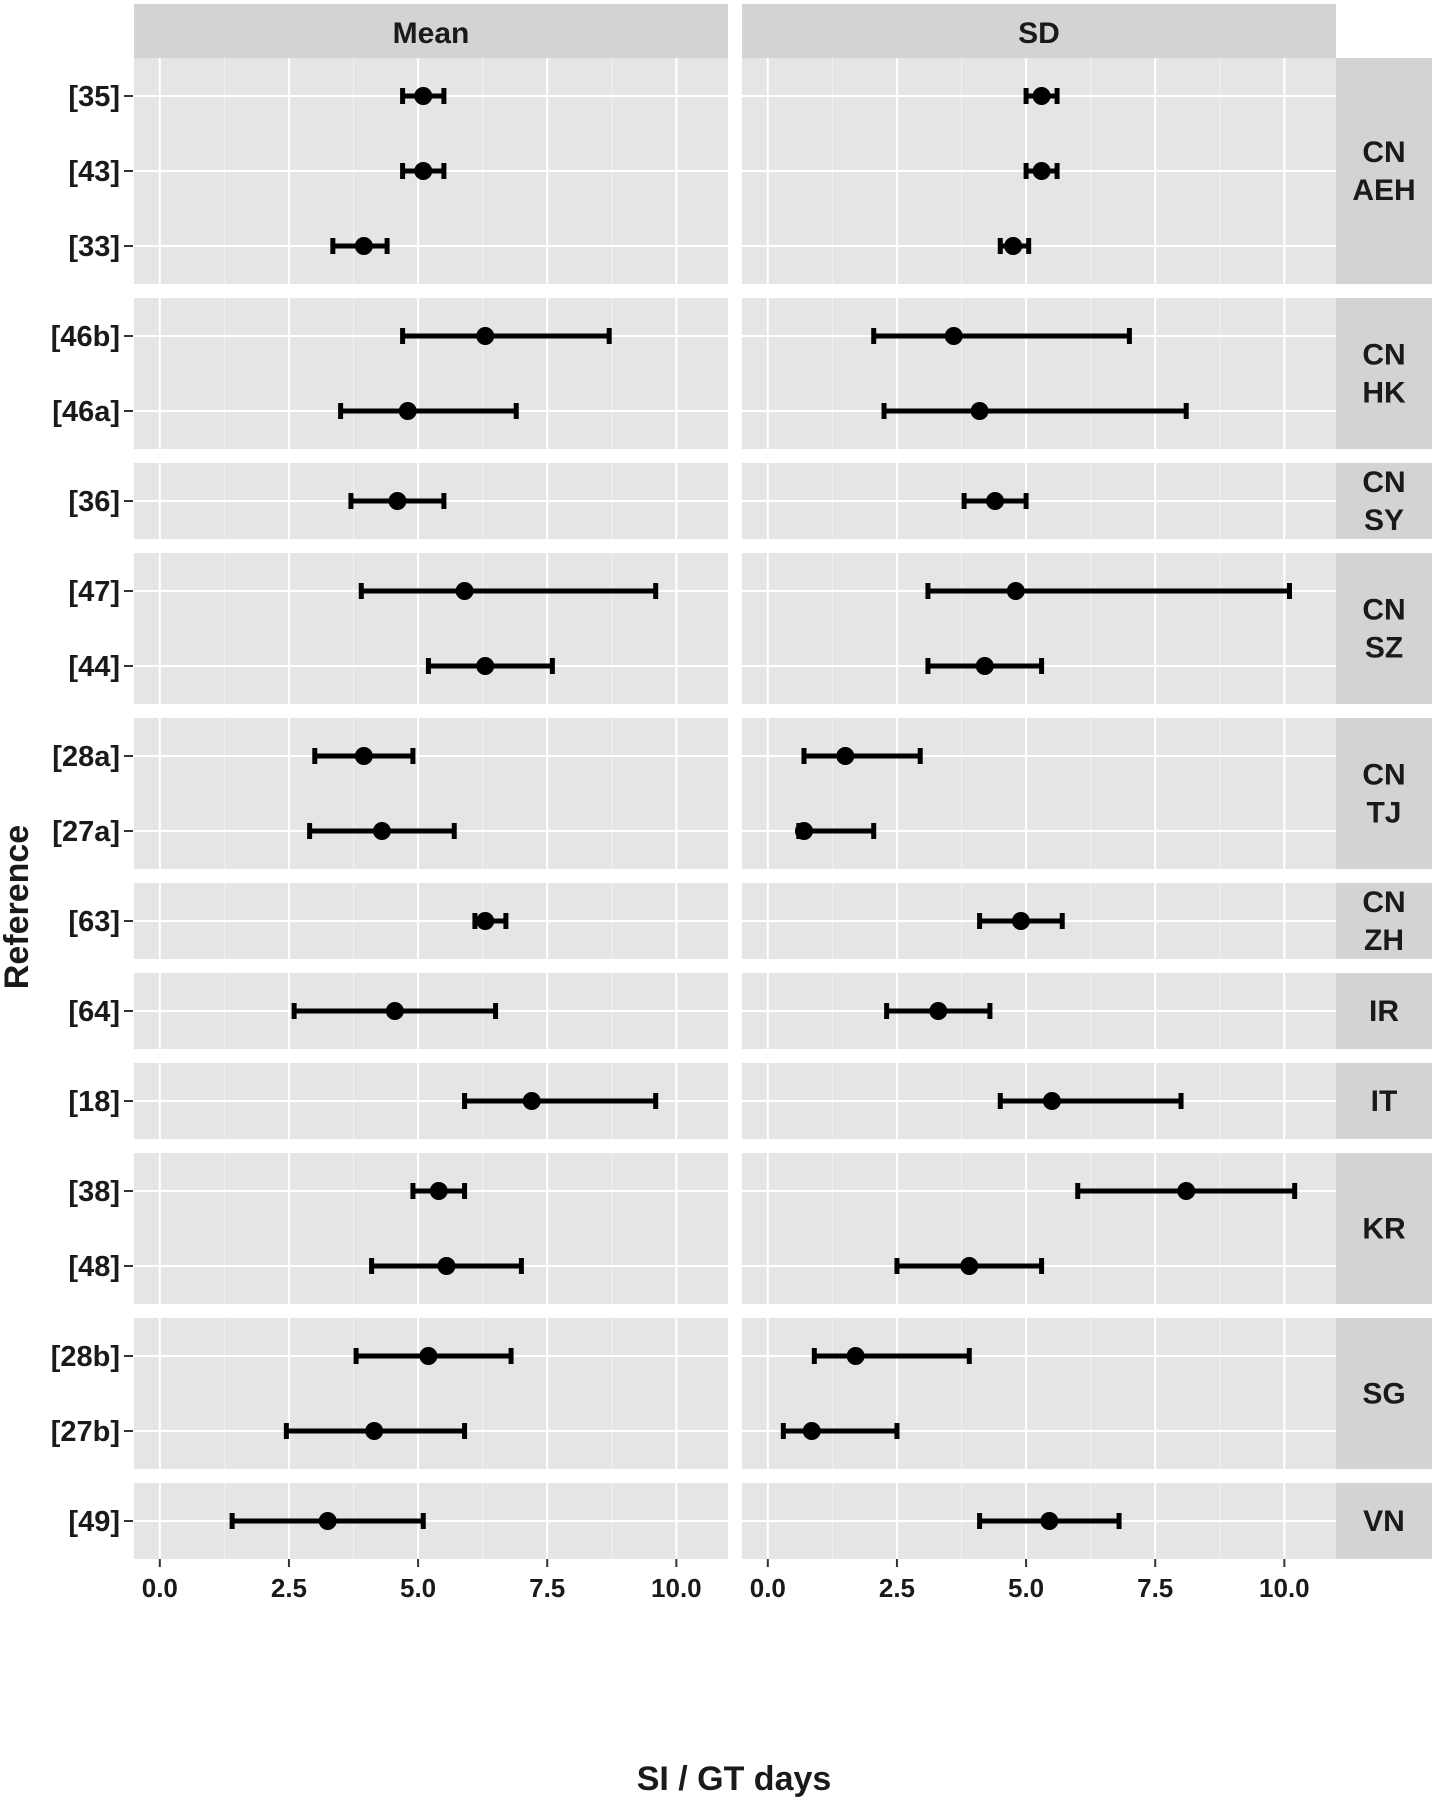 The width and height of the screenshot is (1436, 1800). I want to click on group-label: VN, so click(1384, 1521).